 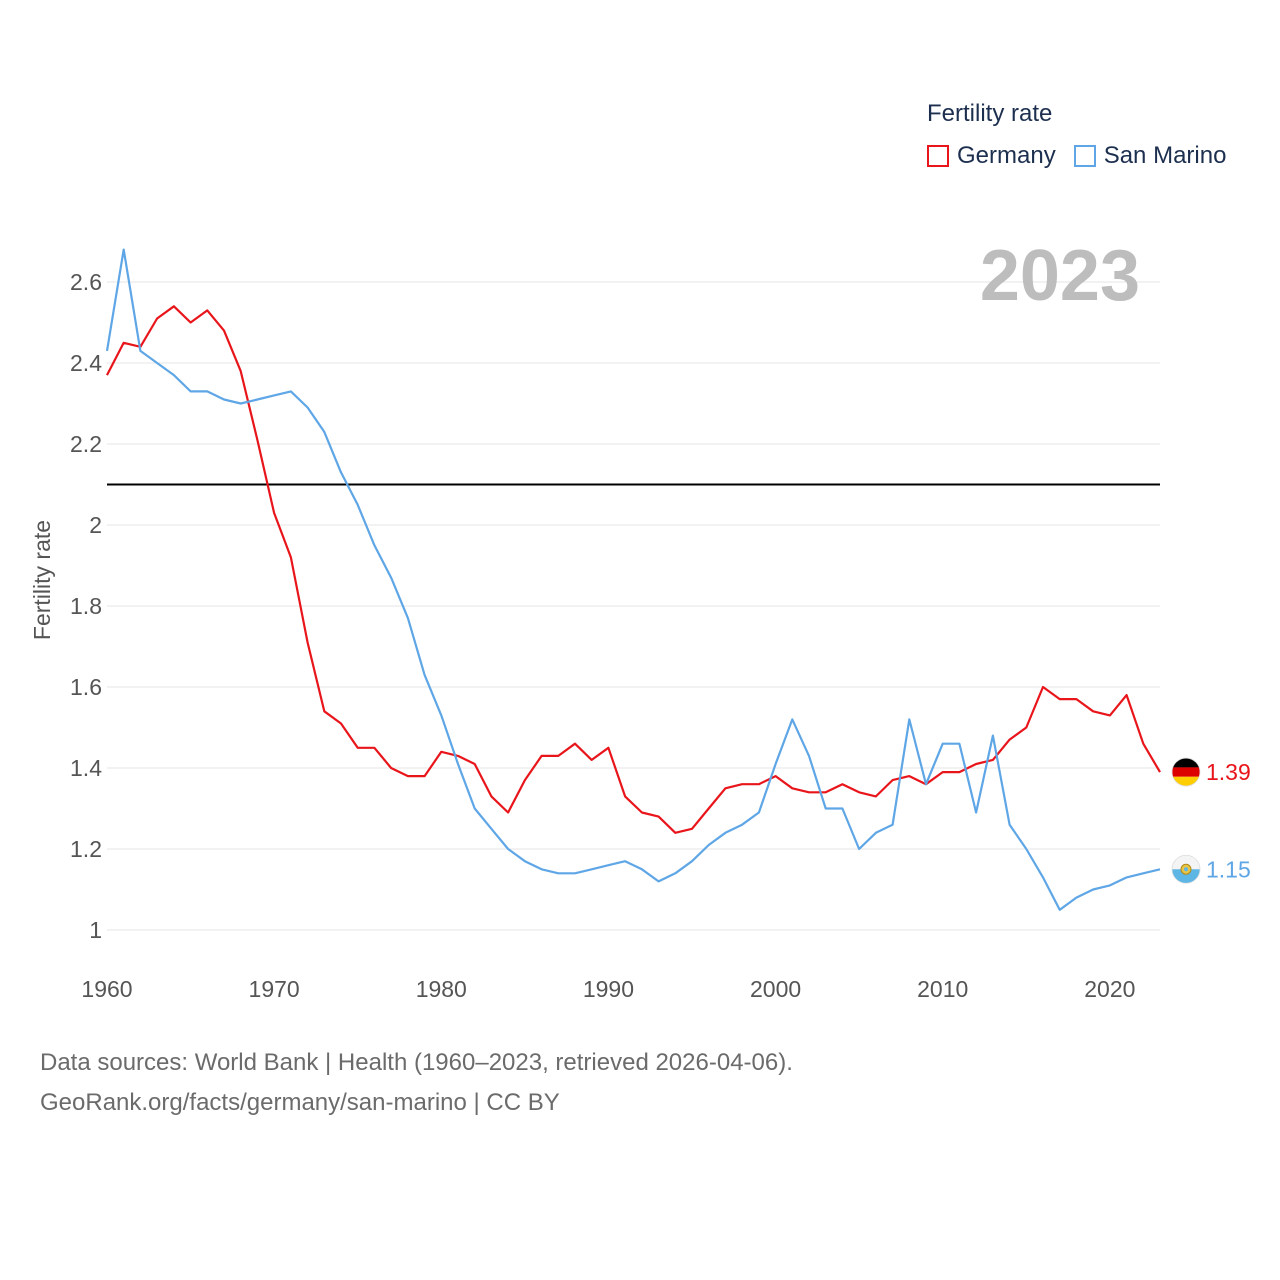 I want to click on y-tick-label: 1.2, so click(x=86, y=849).